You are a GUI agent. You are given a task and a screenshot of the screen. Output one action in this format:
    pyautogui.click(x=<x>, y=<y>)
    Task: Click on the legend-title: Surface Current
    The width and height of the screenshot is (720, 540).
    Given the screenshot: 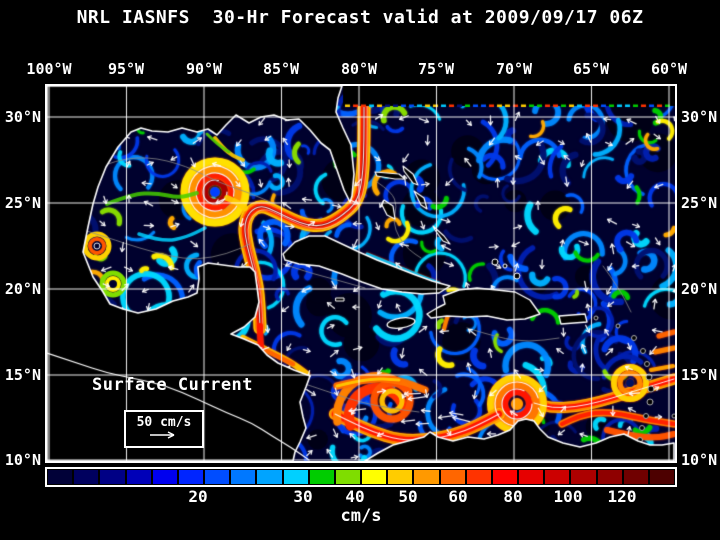 What is the action you would take?
    pyautogui.click(x=173, y=385)
    